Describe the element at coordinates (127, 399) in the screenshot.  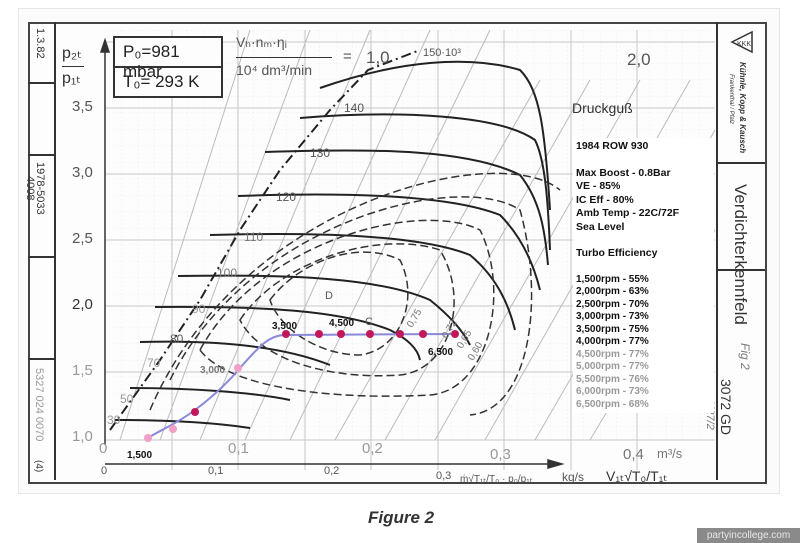
I see `speed-label: 50` at that location.